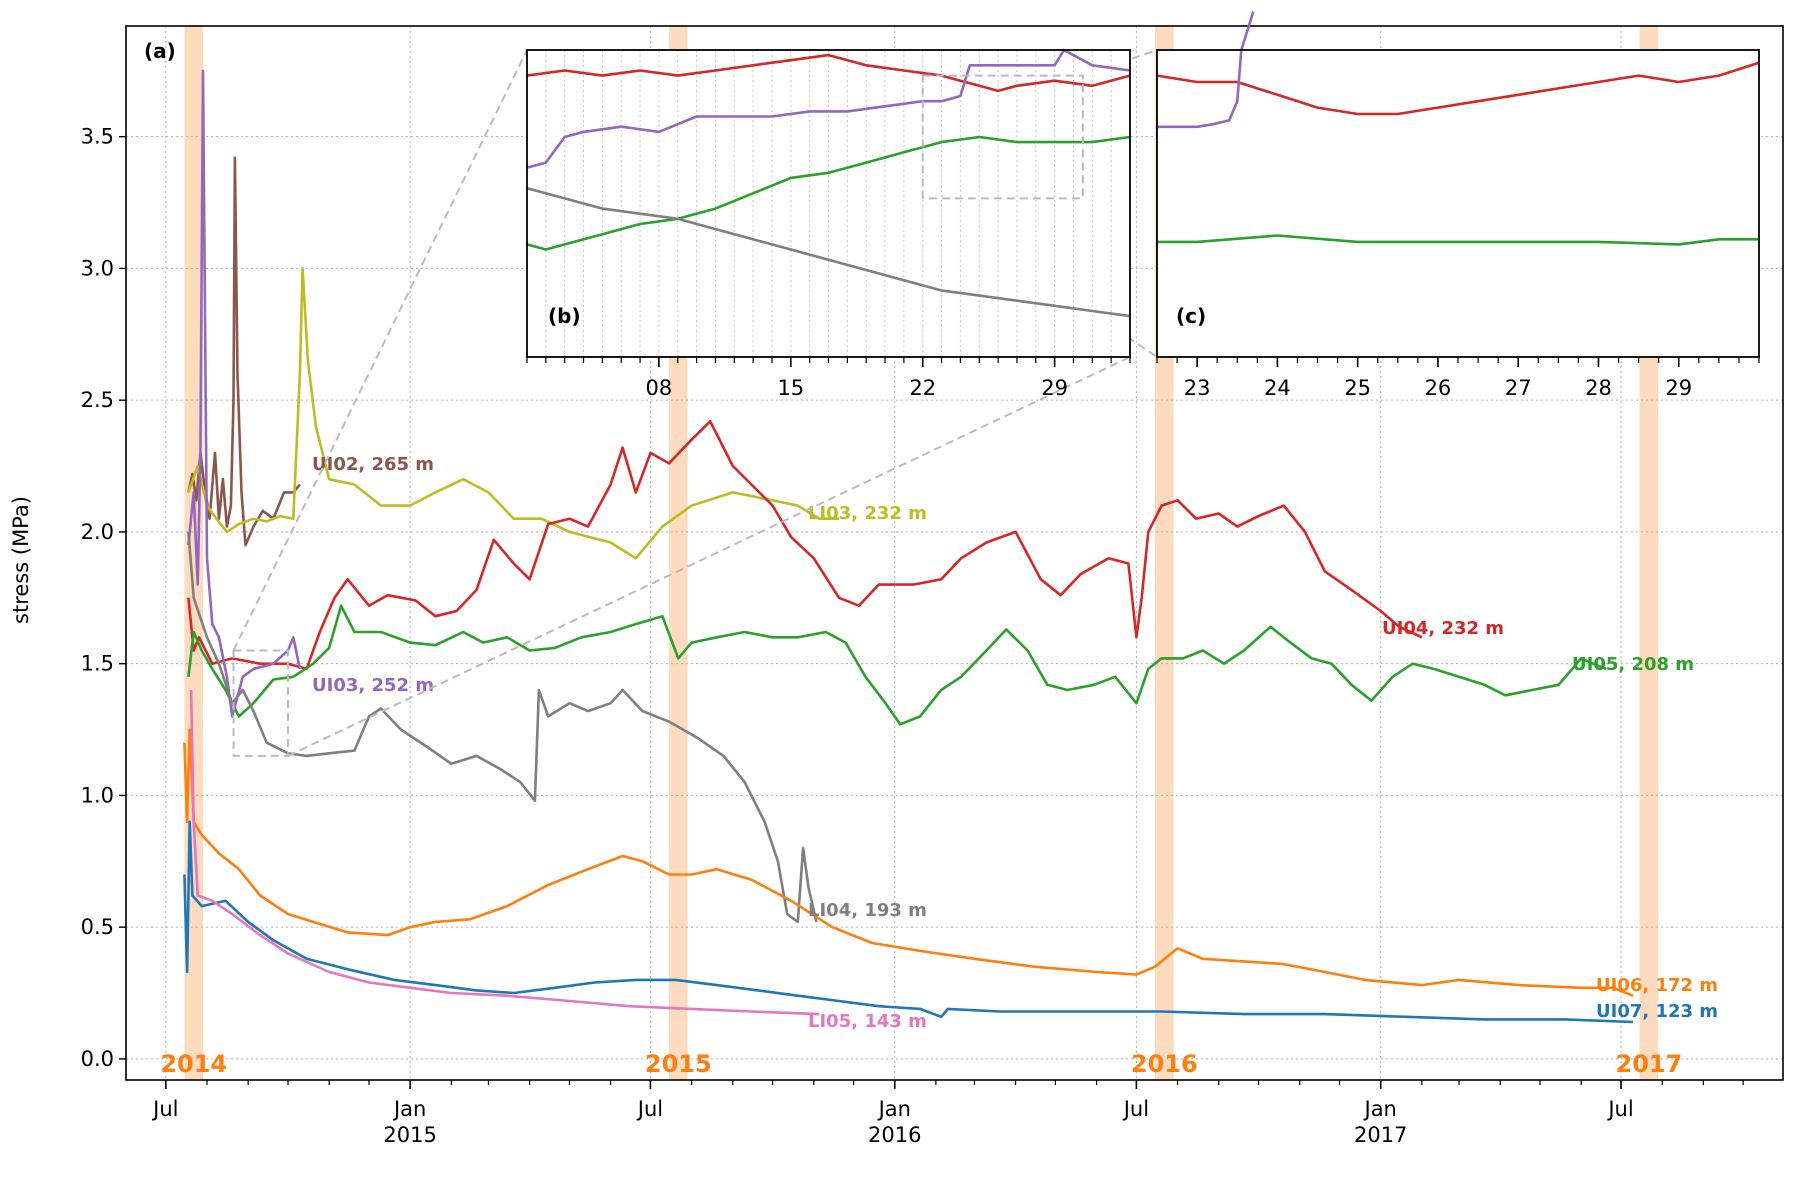 The height and width of the screenshot is (1200, 1800). Describe the element at coordinates (1458, 224) in the screenshot. I see `inset-c-axes: 23 24 25 26 27 28 29` at that location.